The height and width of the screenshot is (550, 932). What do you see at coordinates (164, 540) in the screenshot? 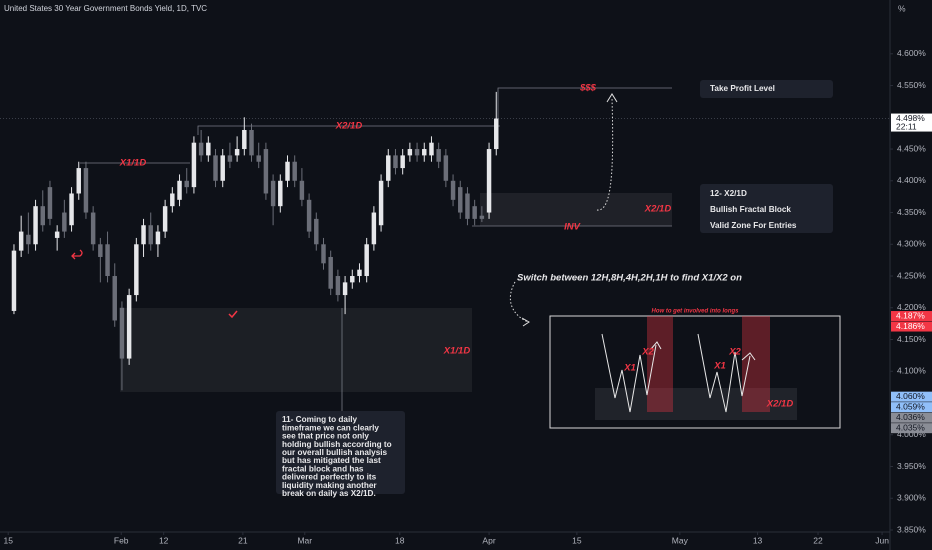
I see `x-tick-label: 12` at bounding box center [164, 540].